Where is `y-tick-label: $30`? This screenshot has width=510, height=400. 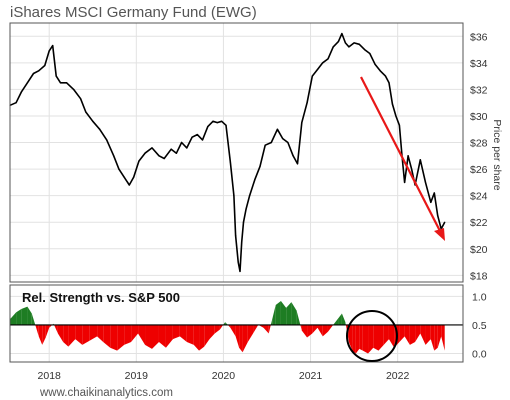
y-tick-label: $30 is located at coordinates (479, 117).